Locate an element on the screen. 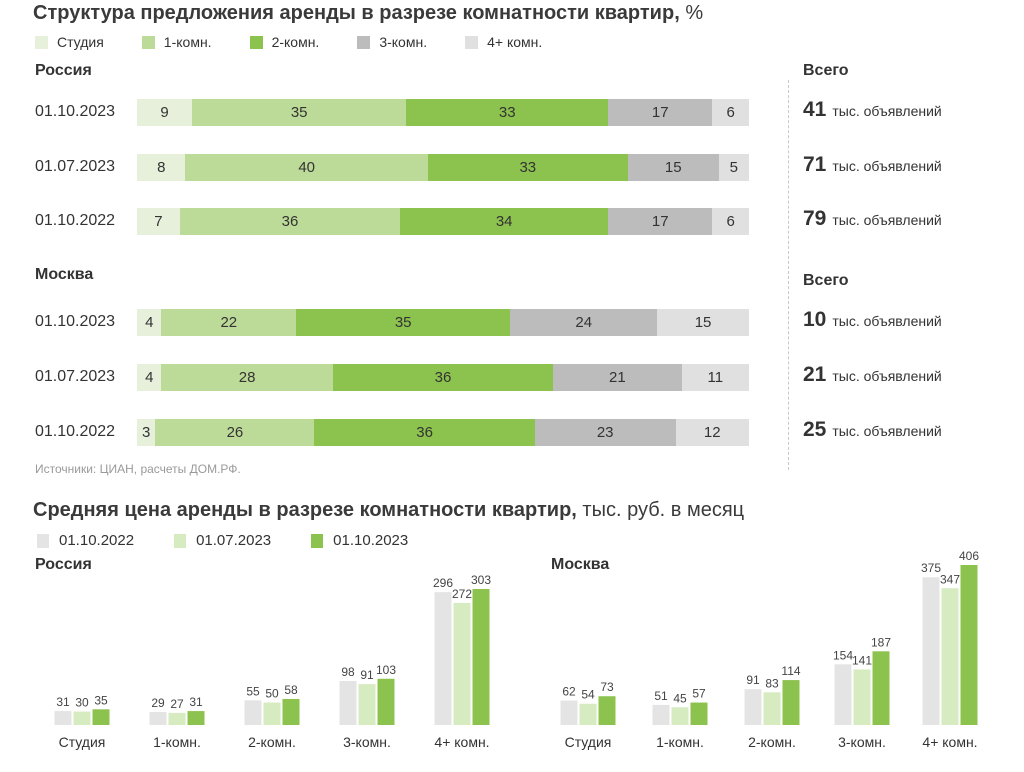 The height and width of the screenshot is (772, 1024). bar-value-label: 296 is located at coordinates (443, 583).